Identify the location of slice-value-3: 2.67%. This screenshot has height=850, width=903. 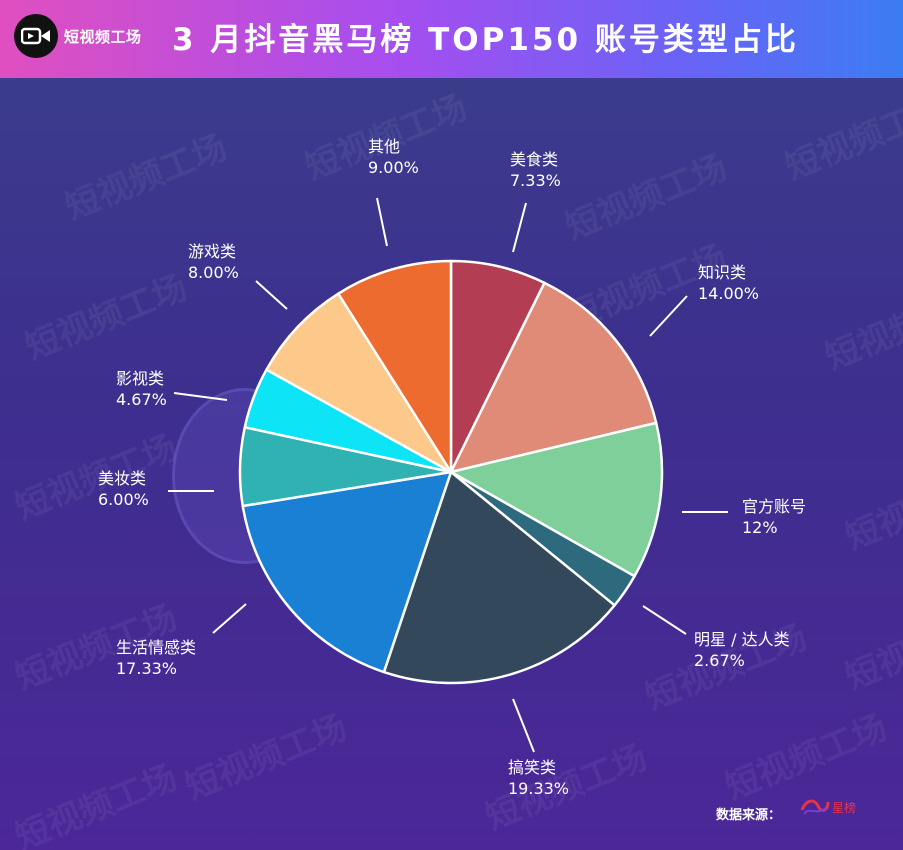
(719, 660).